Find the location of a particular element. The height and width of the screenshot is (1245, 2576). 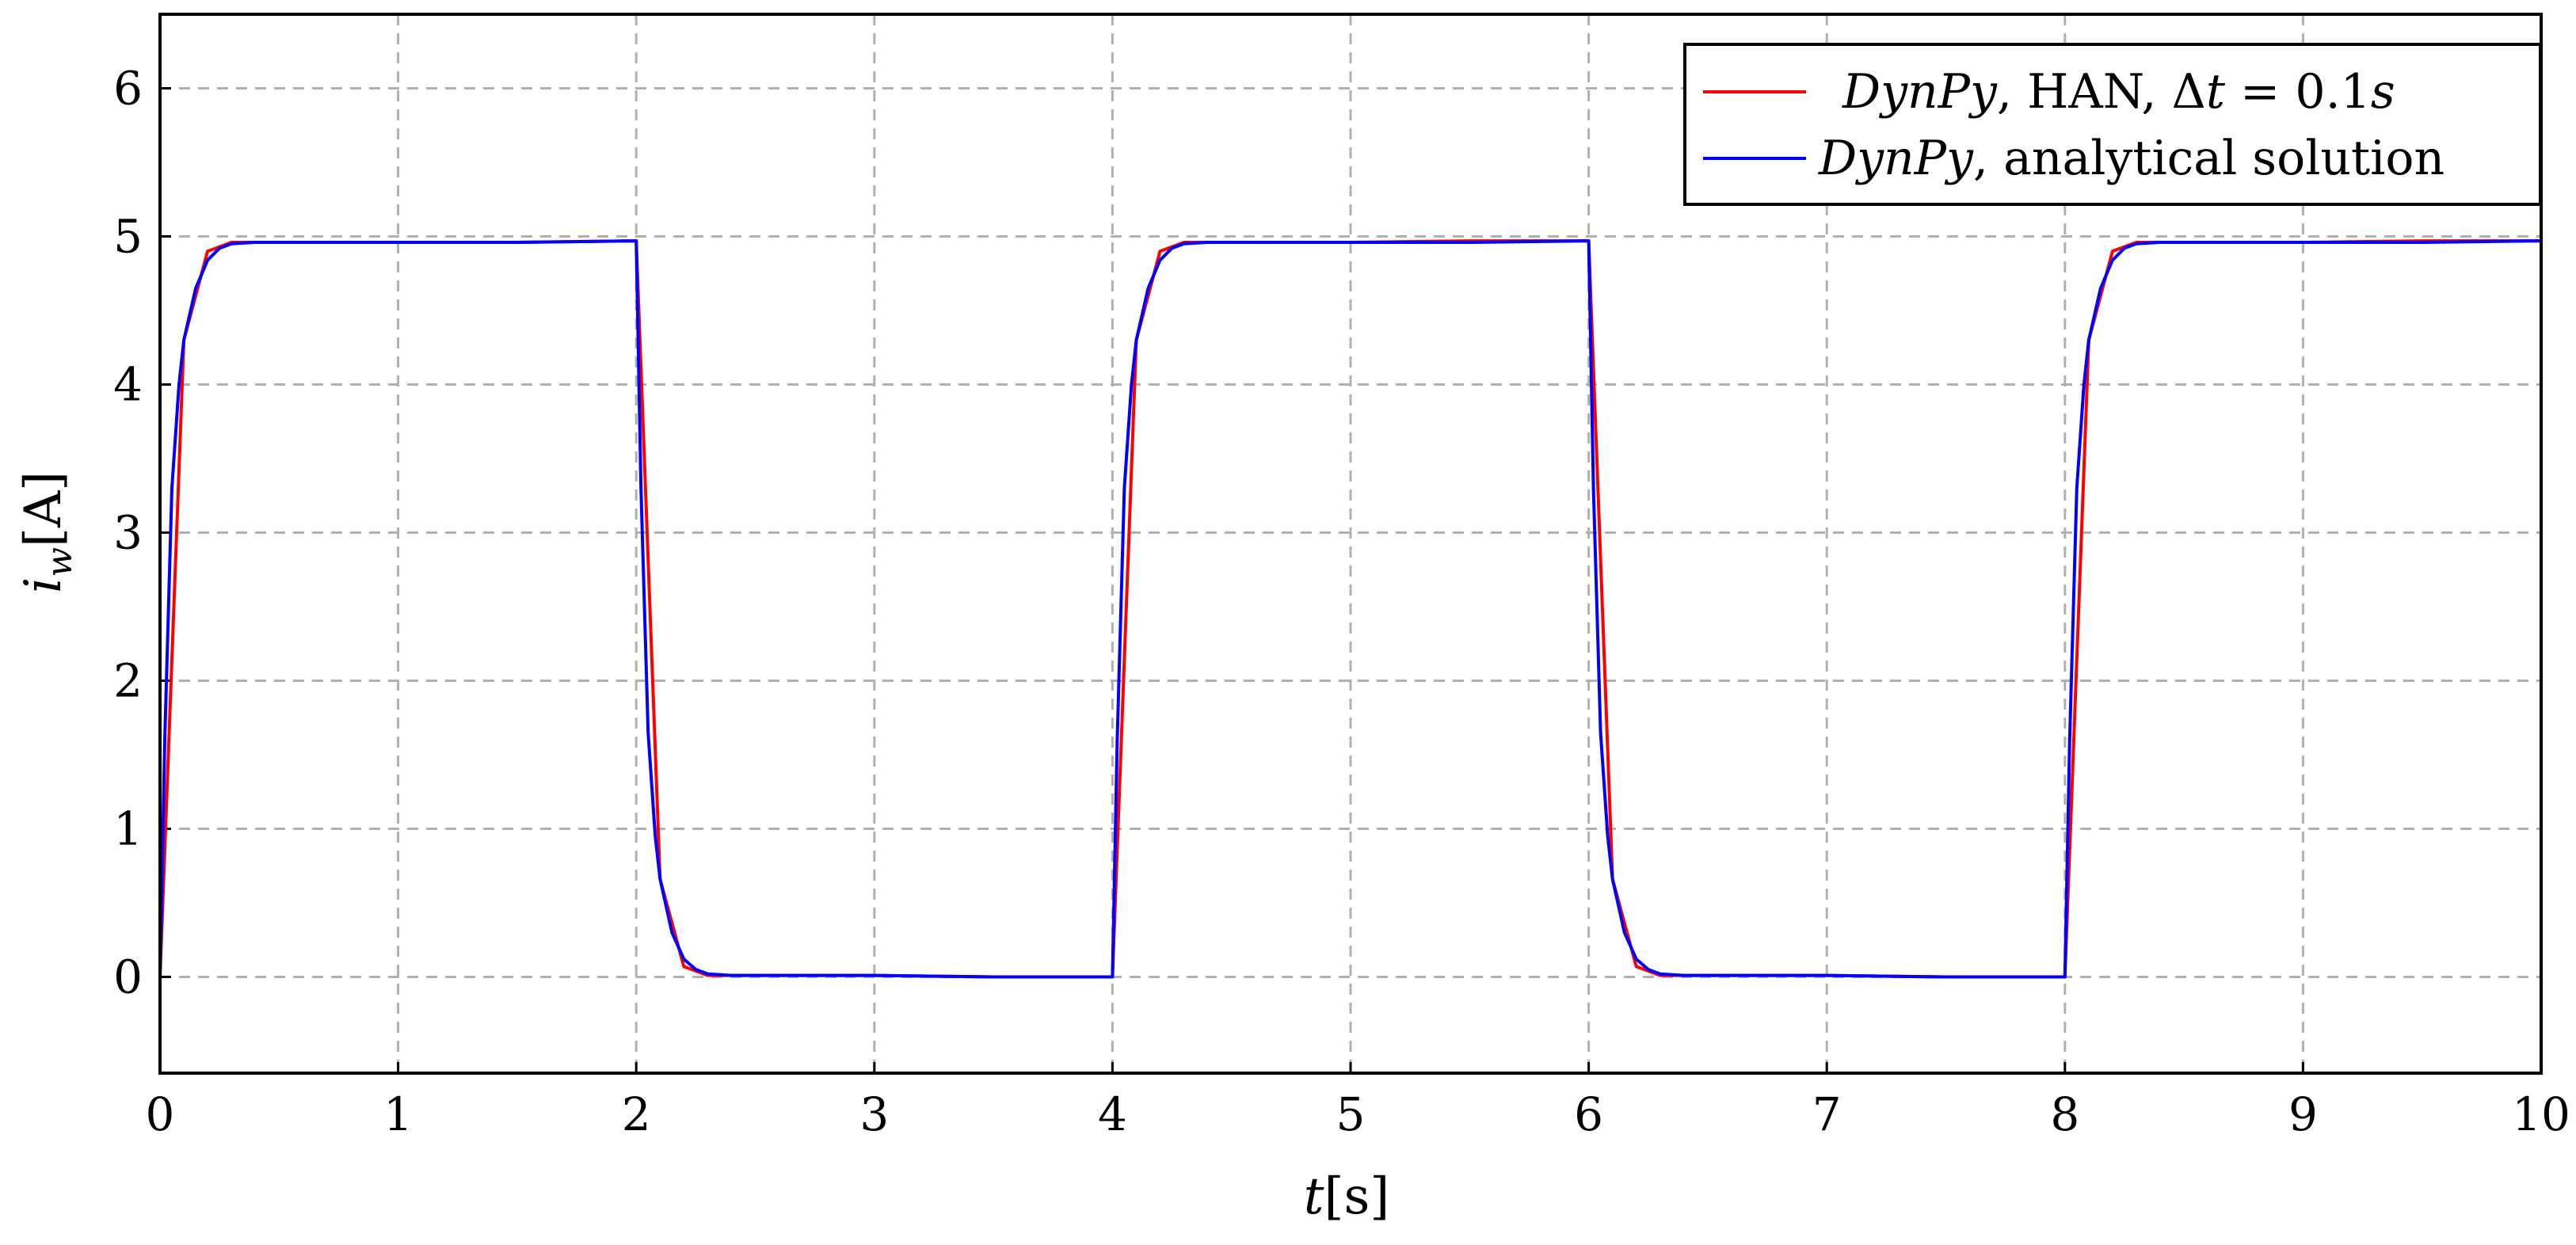

legend-box is located at coordinates (2112, 124).